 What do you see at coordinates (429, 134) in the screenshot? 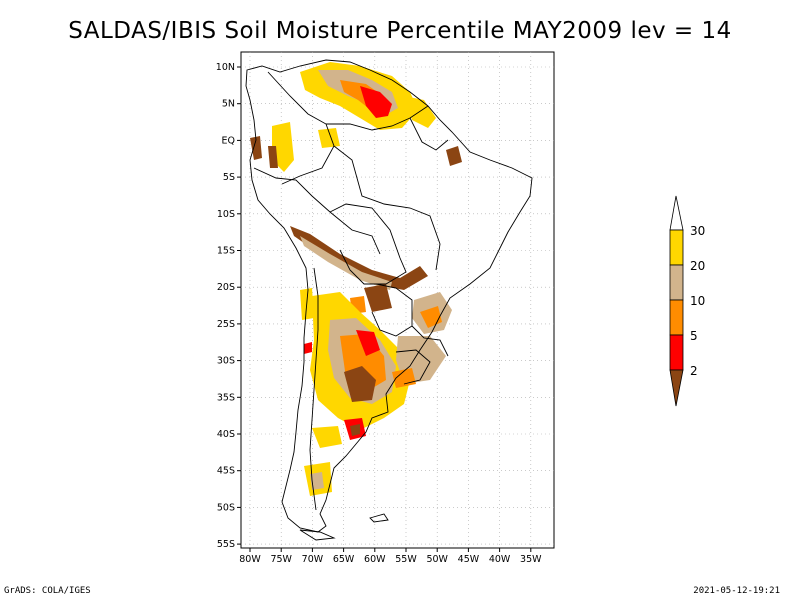
I see `border-guianas` at bounding box center [429, 134].